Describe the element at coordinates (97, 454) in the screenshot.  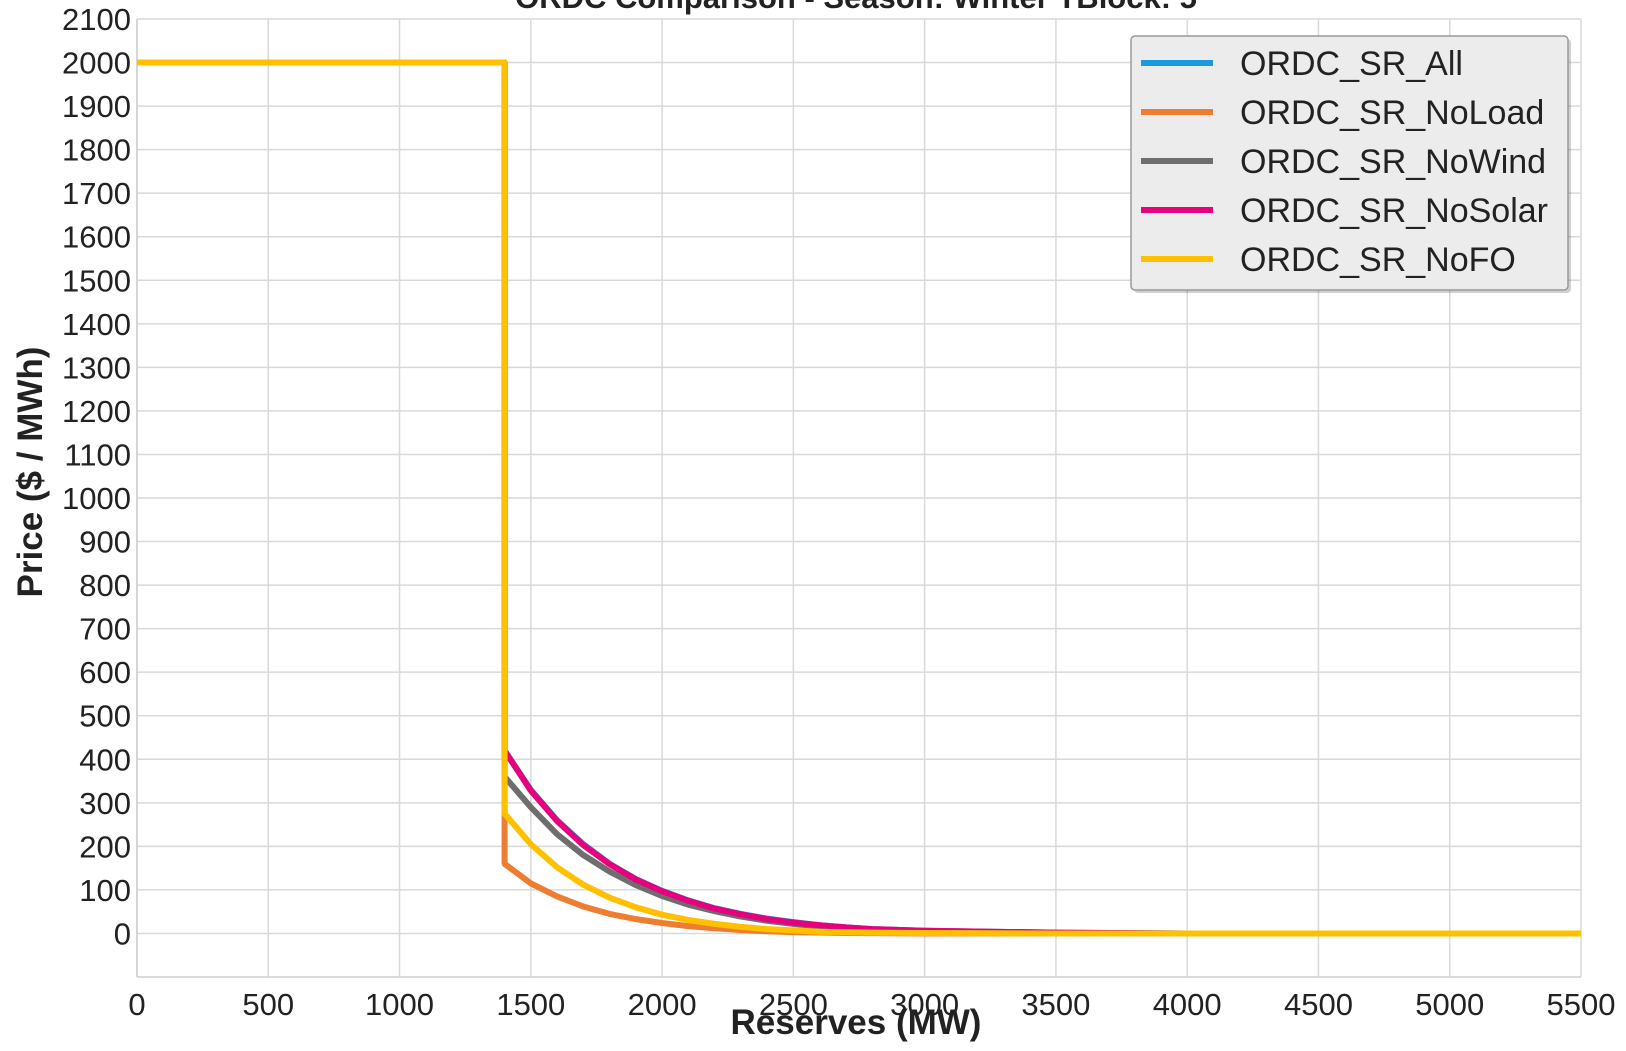
I see `y-tick-label: 1100` at that location.